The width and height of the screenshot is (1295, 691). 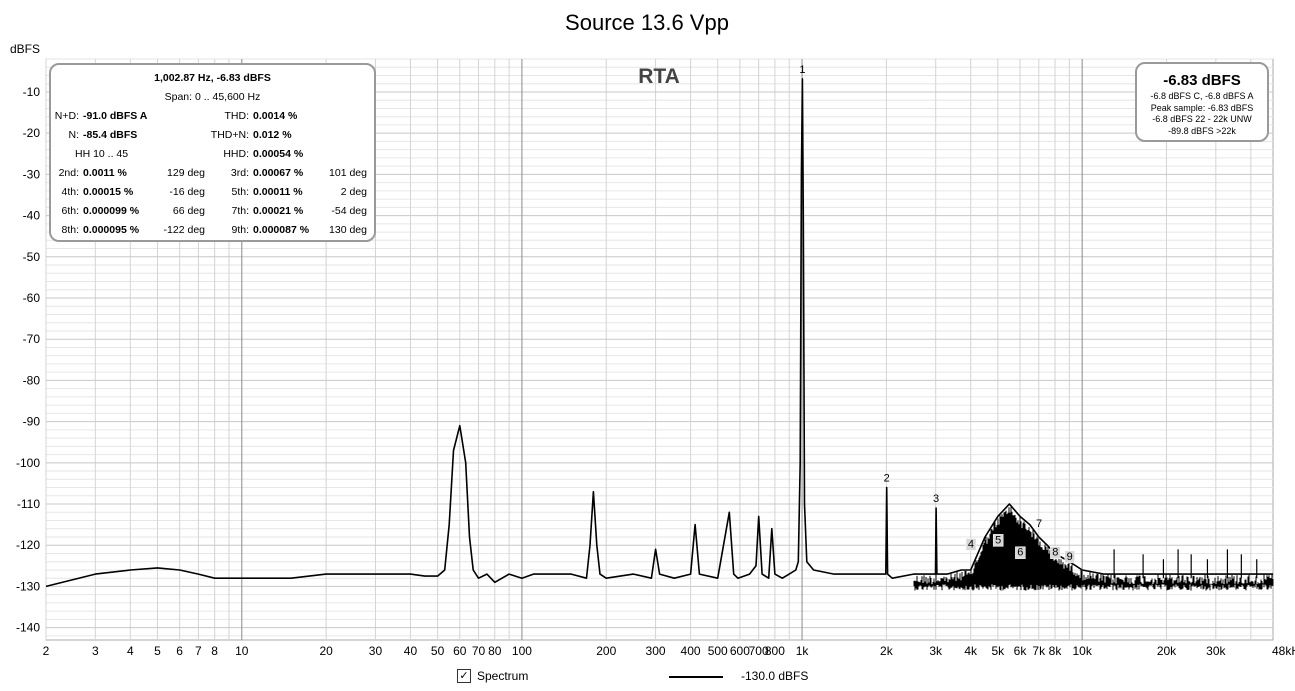 What do you see at coordinates (157, 651) in the screenshot?
I see `x-tick-label: 5` at bounding box center [157, 651].